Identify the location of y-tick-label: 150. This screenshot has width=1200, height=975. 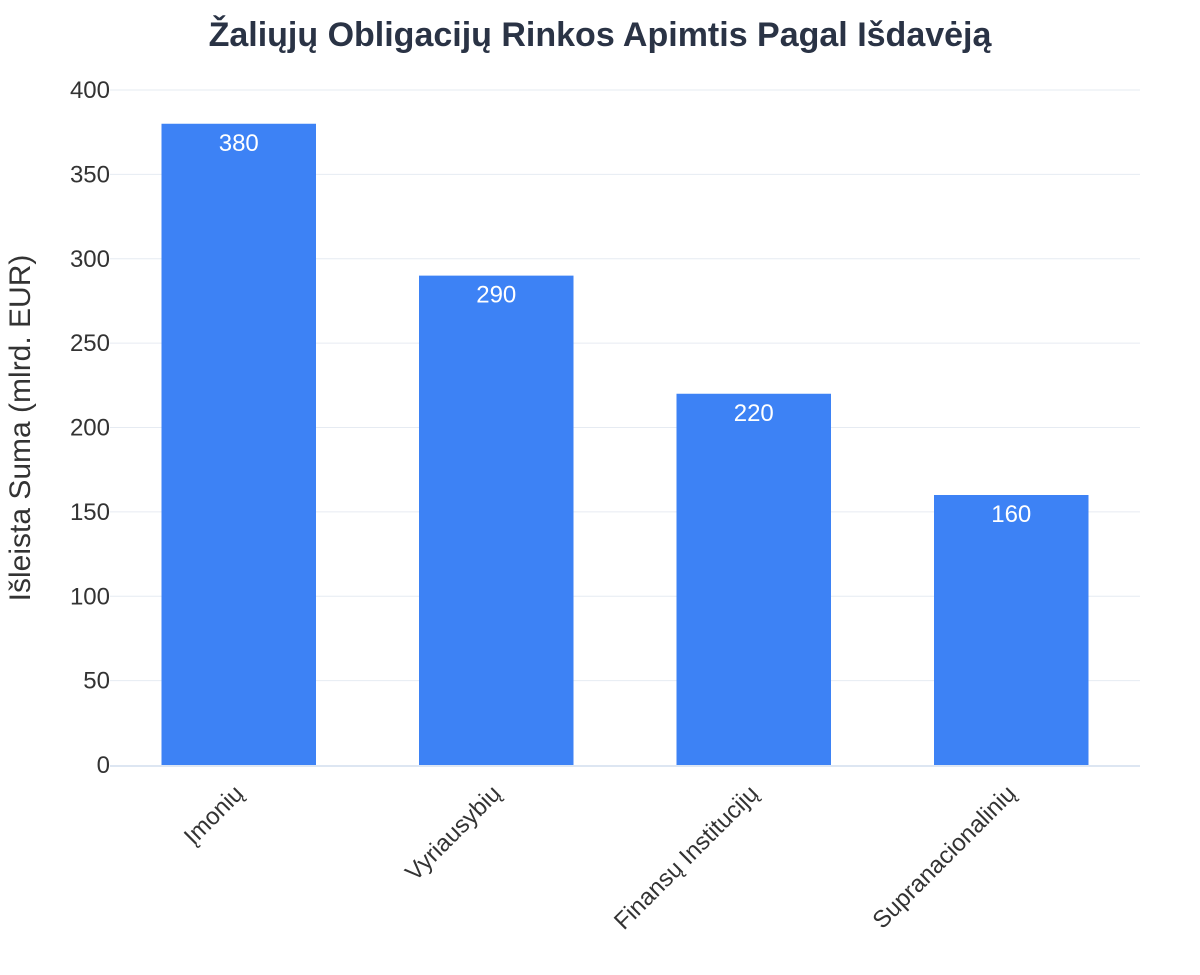
(90, 512).